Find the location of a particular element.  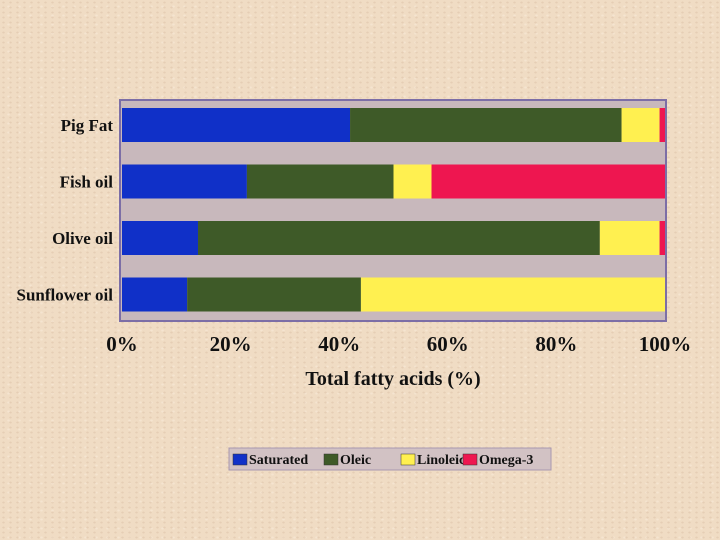

legend-swatch-linoleic is located at coordinates (408, 459).